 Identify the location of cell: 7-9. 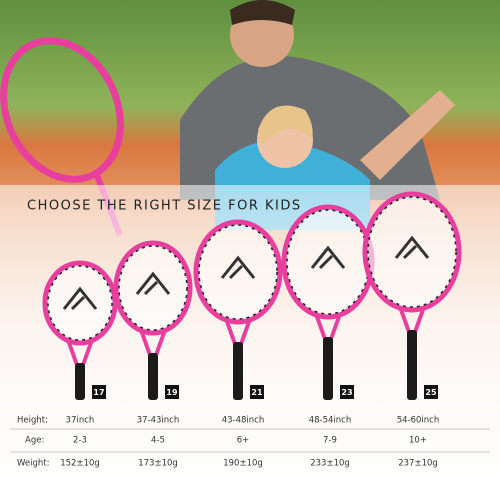
(330, 441).